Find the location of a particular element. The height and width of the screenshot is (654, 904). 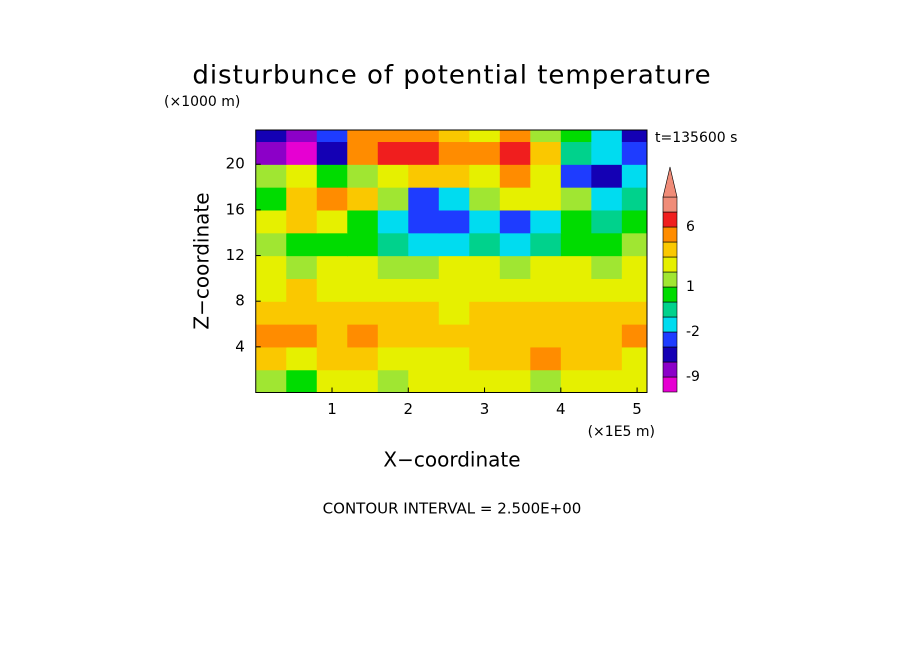

x-tick-label: 5 is located at coordinates (637, 409).